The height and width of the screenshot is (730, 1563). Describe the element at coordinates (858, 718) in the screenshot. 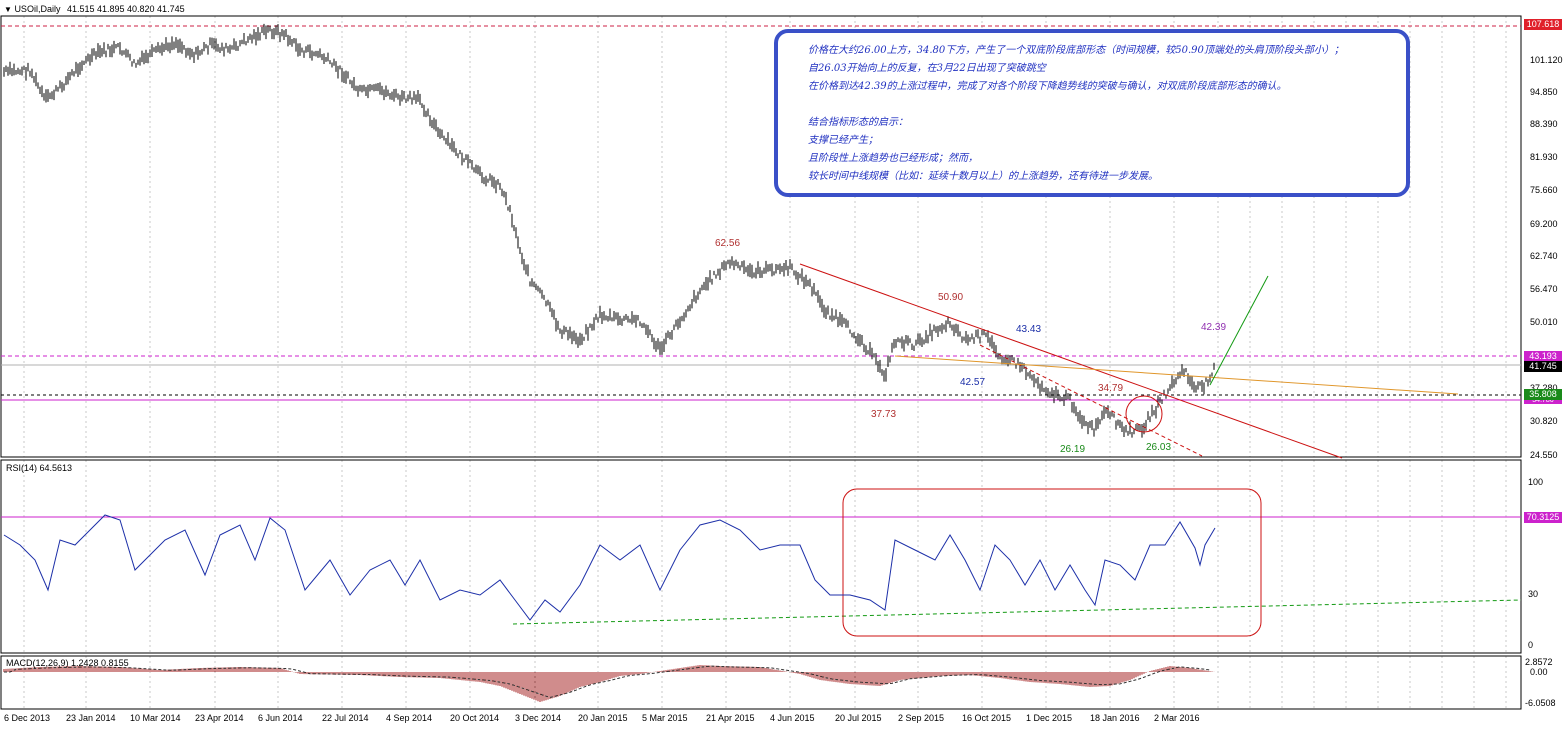

I see `time-axis-label: 20 Jul 2015` at that location.